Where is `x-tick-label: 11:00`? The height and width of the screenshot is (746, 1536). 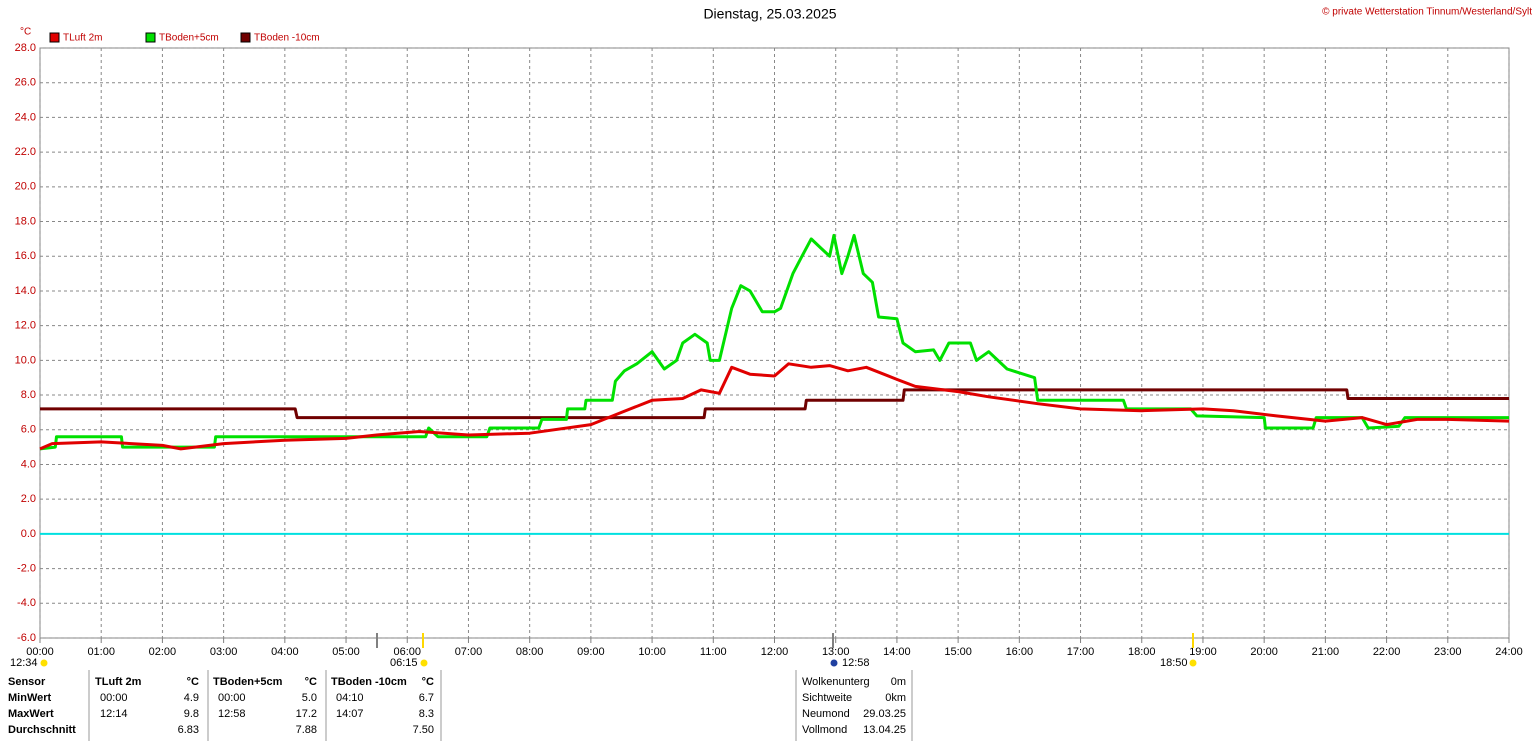
x-tick-label: 11:00 is located at coordinates (713, 652).